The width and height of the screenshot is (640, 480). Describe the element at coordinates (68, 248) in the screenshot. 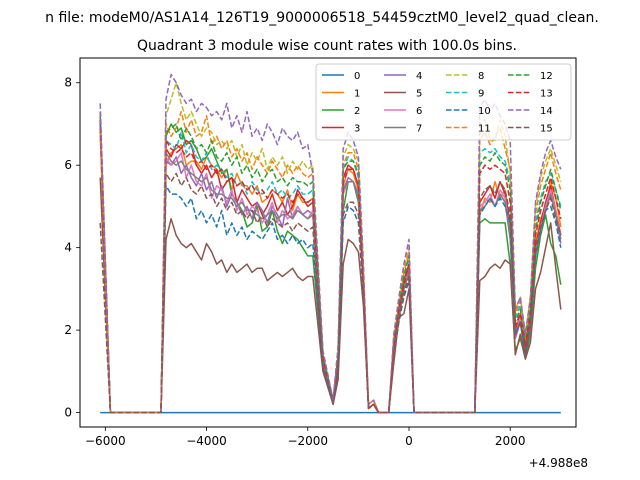

I see `y-tick-label: 4` at that location.